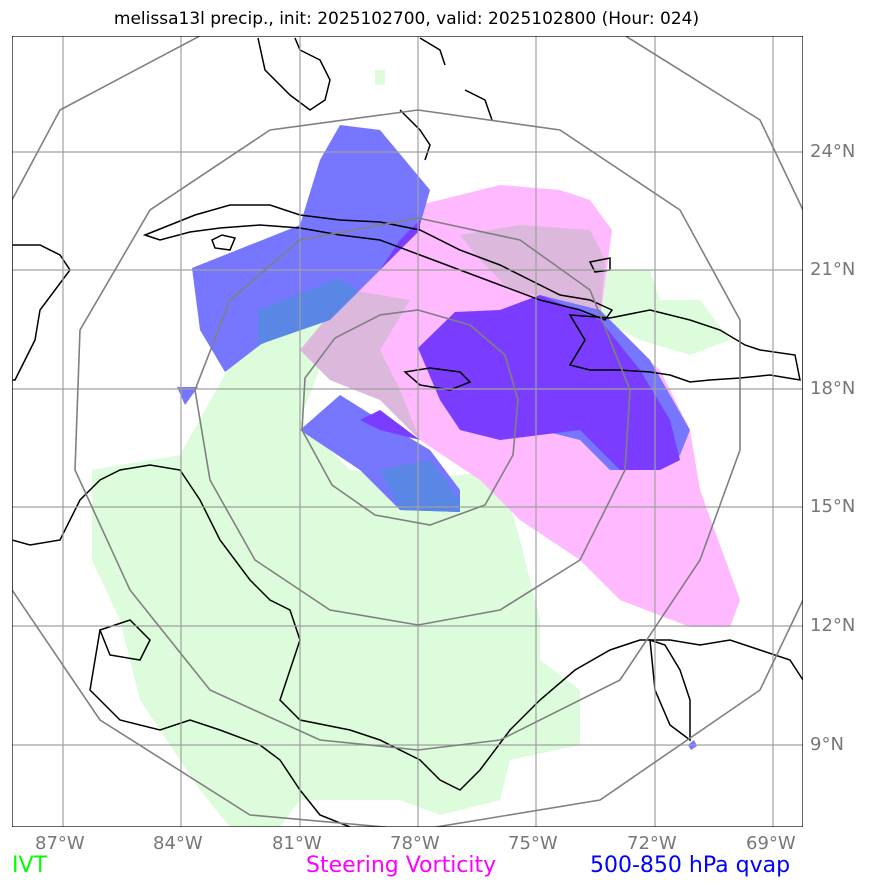 The image size is (873, 891). I want to click on legend-qvap: 500-850 hPa qvap, so click(690, 865).